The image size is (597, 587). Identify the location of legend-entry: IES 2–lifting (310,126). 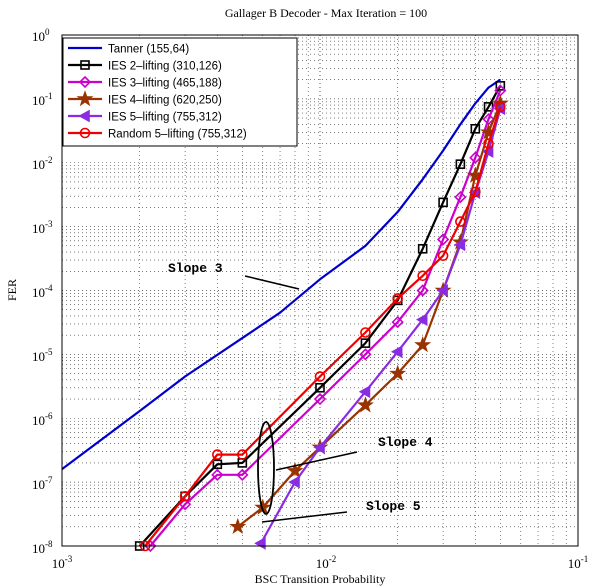
(145, 66).